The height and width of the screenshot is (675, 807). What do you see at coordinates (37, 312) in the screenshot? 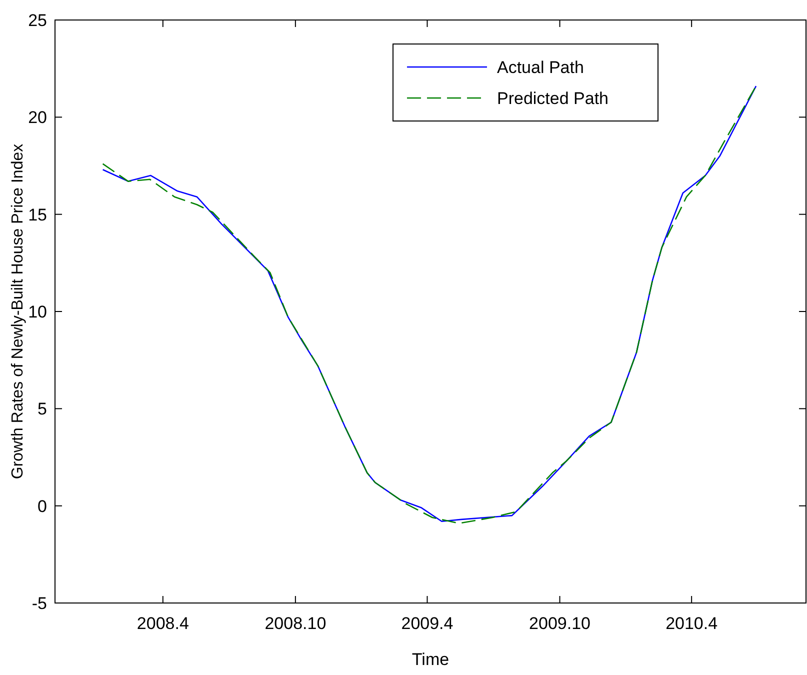
I see `y-tick-label: 10` at bounding box center [37, 312].